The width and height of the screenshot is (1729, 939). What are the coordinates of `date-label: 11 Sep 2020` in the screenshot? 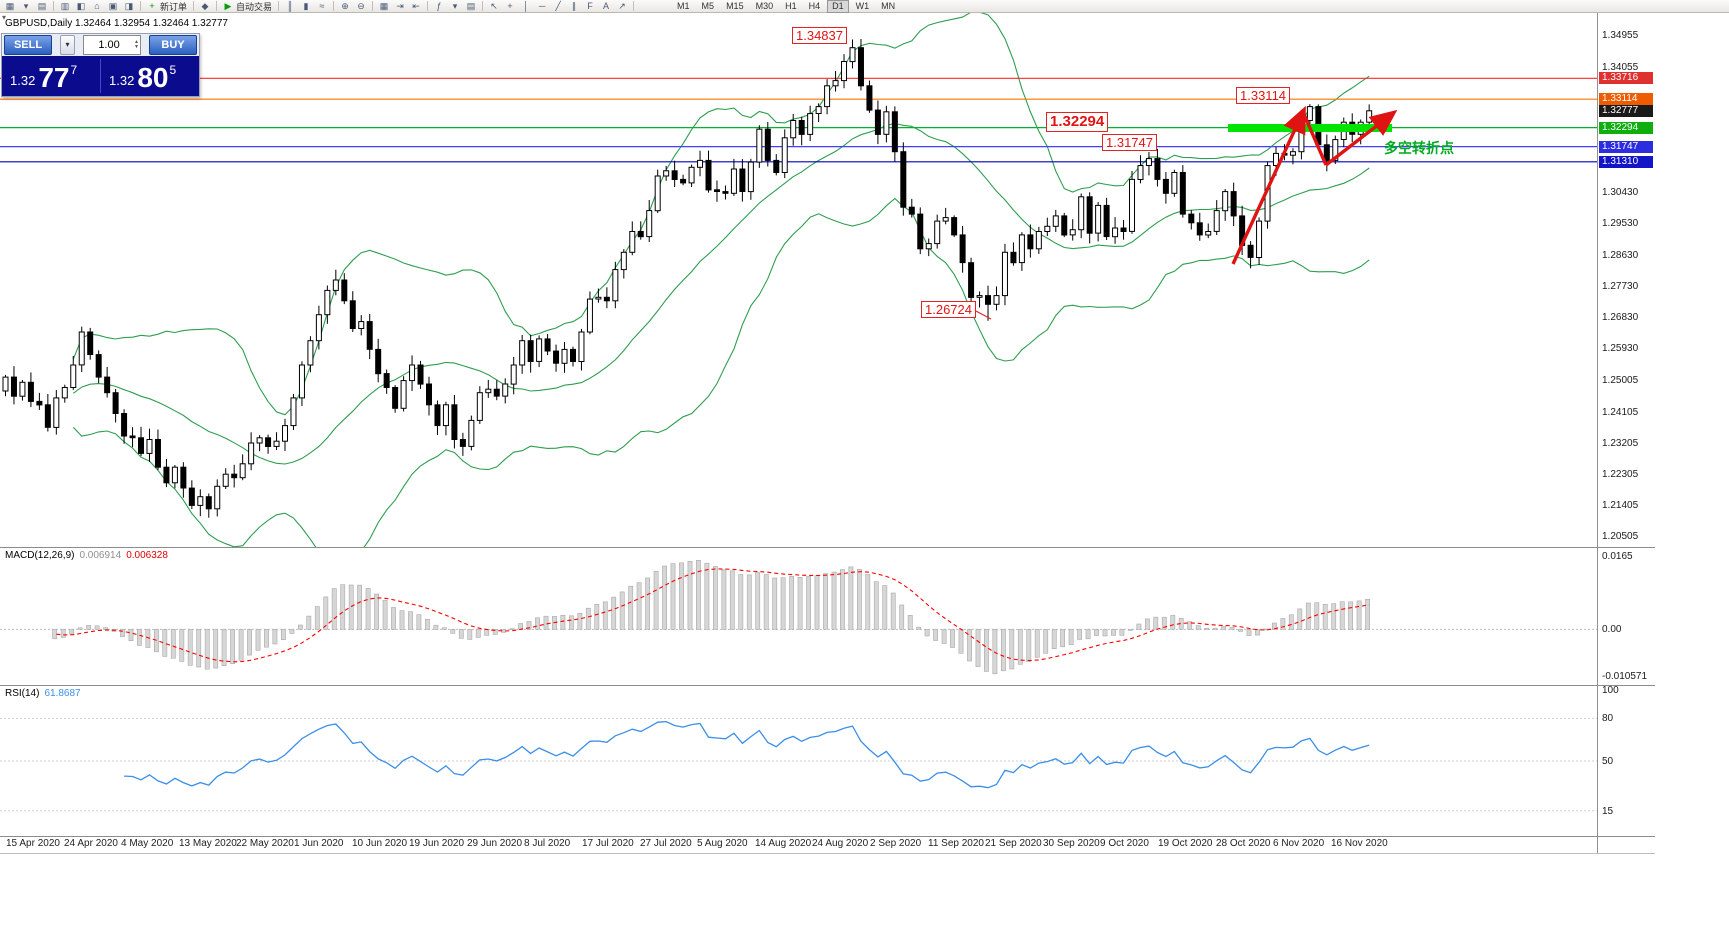 It's located at (956, 843).